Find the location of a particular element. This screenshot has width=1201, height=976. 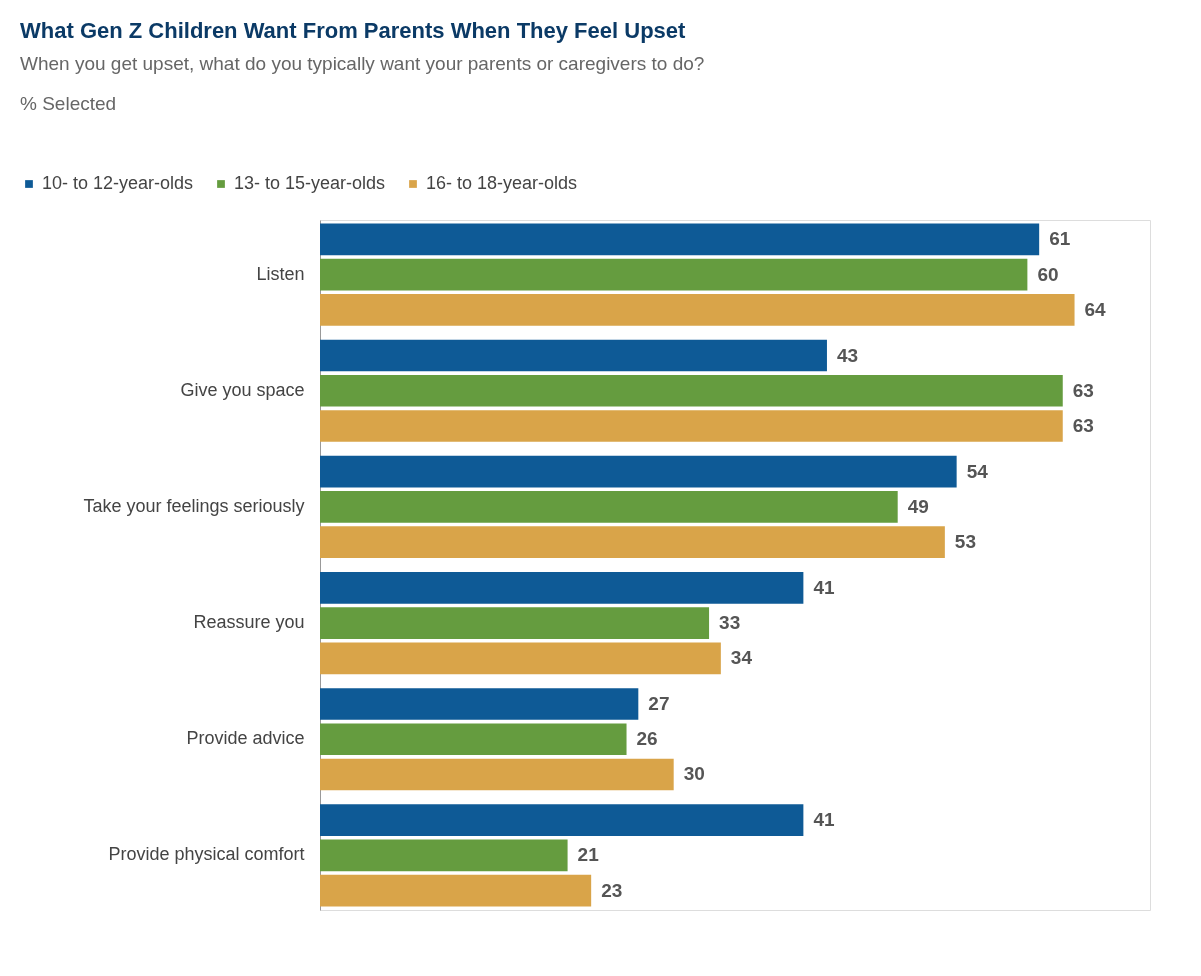

y-tick-label: Listen is located at coordinates (280, 273).